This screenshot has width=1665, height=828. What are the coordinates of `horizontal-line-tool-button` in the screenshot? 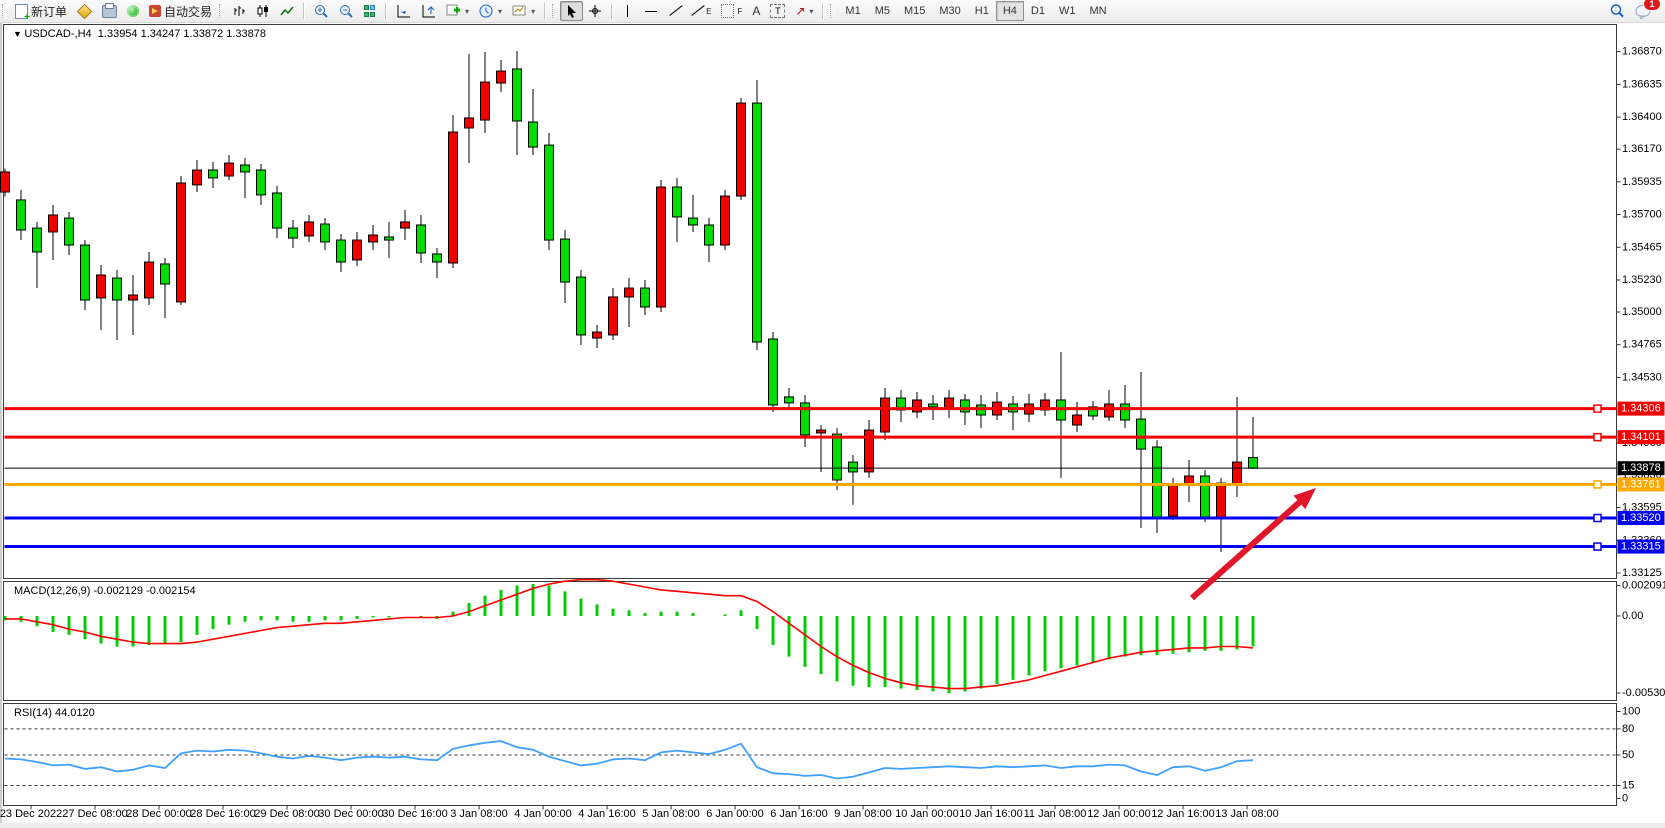 It's located at (651, 11).